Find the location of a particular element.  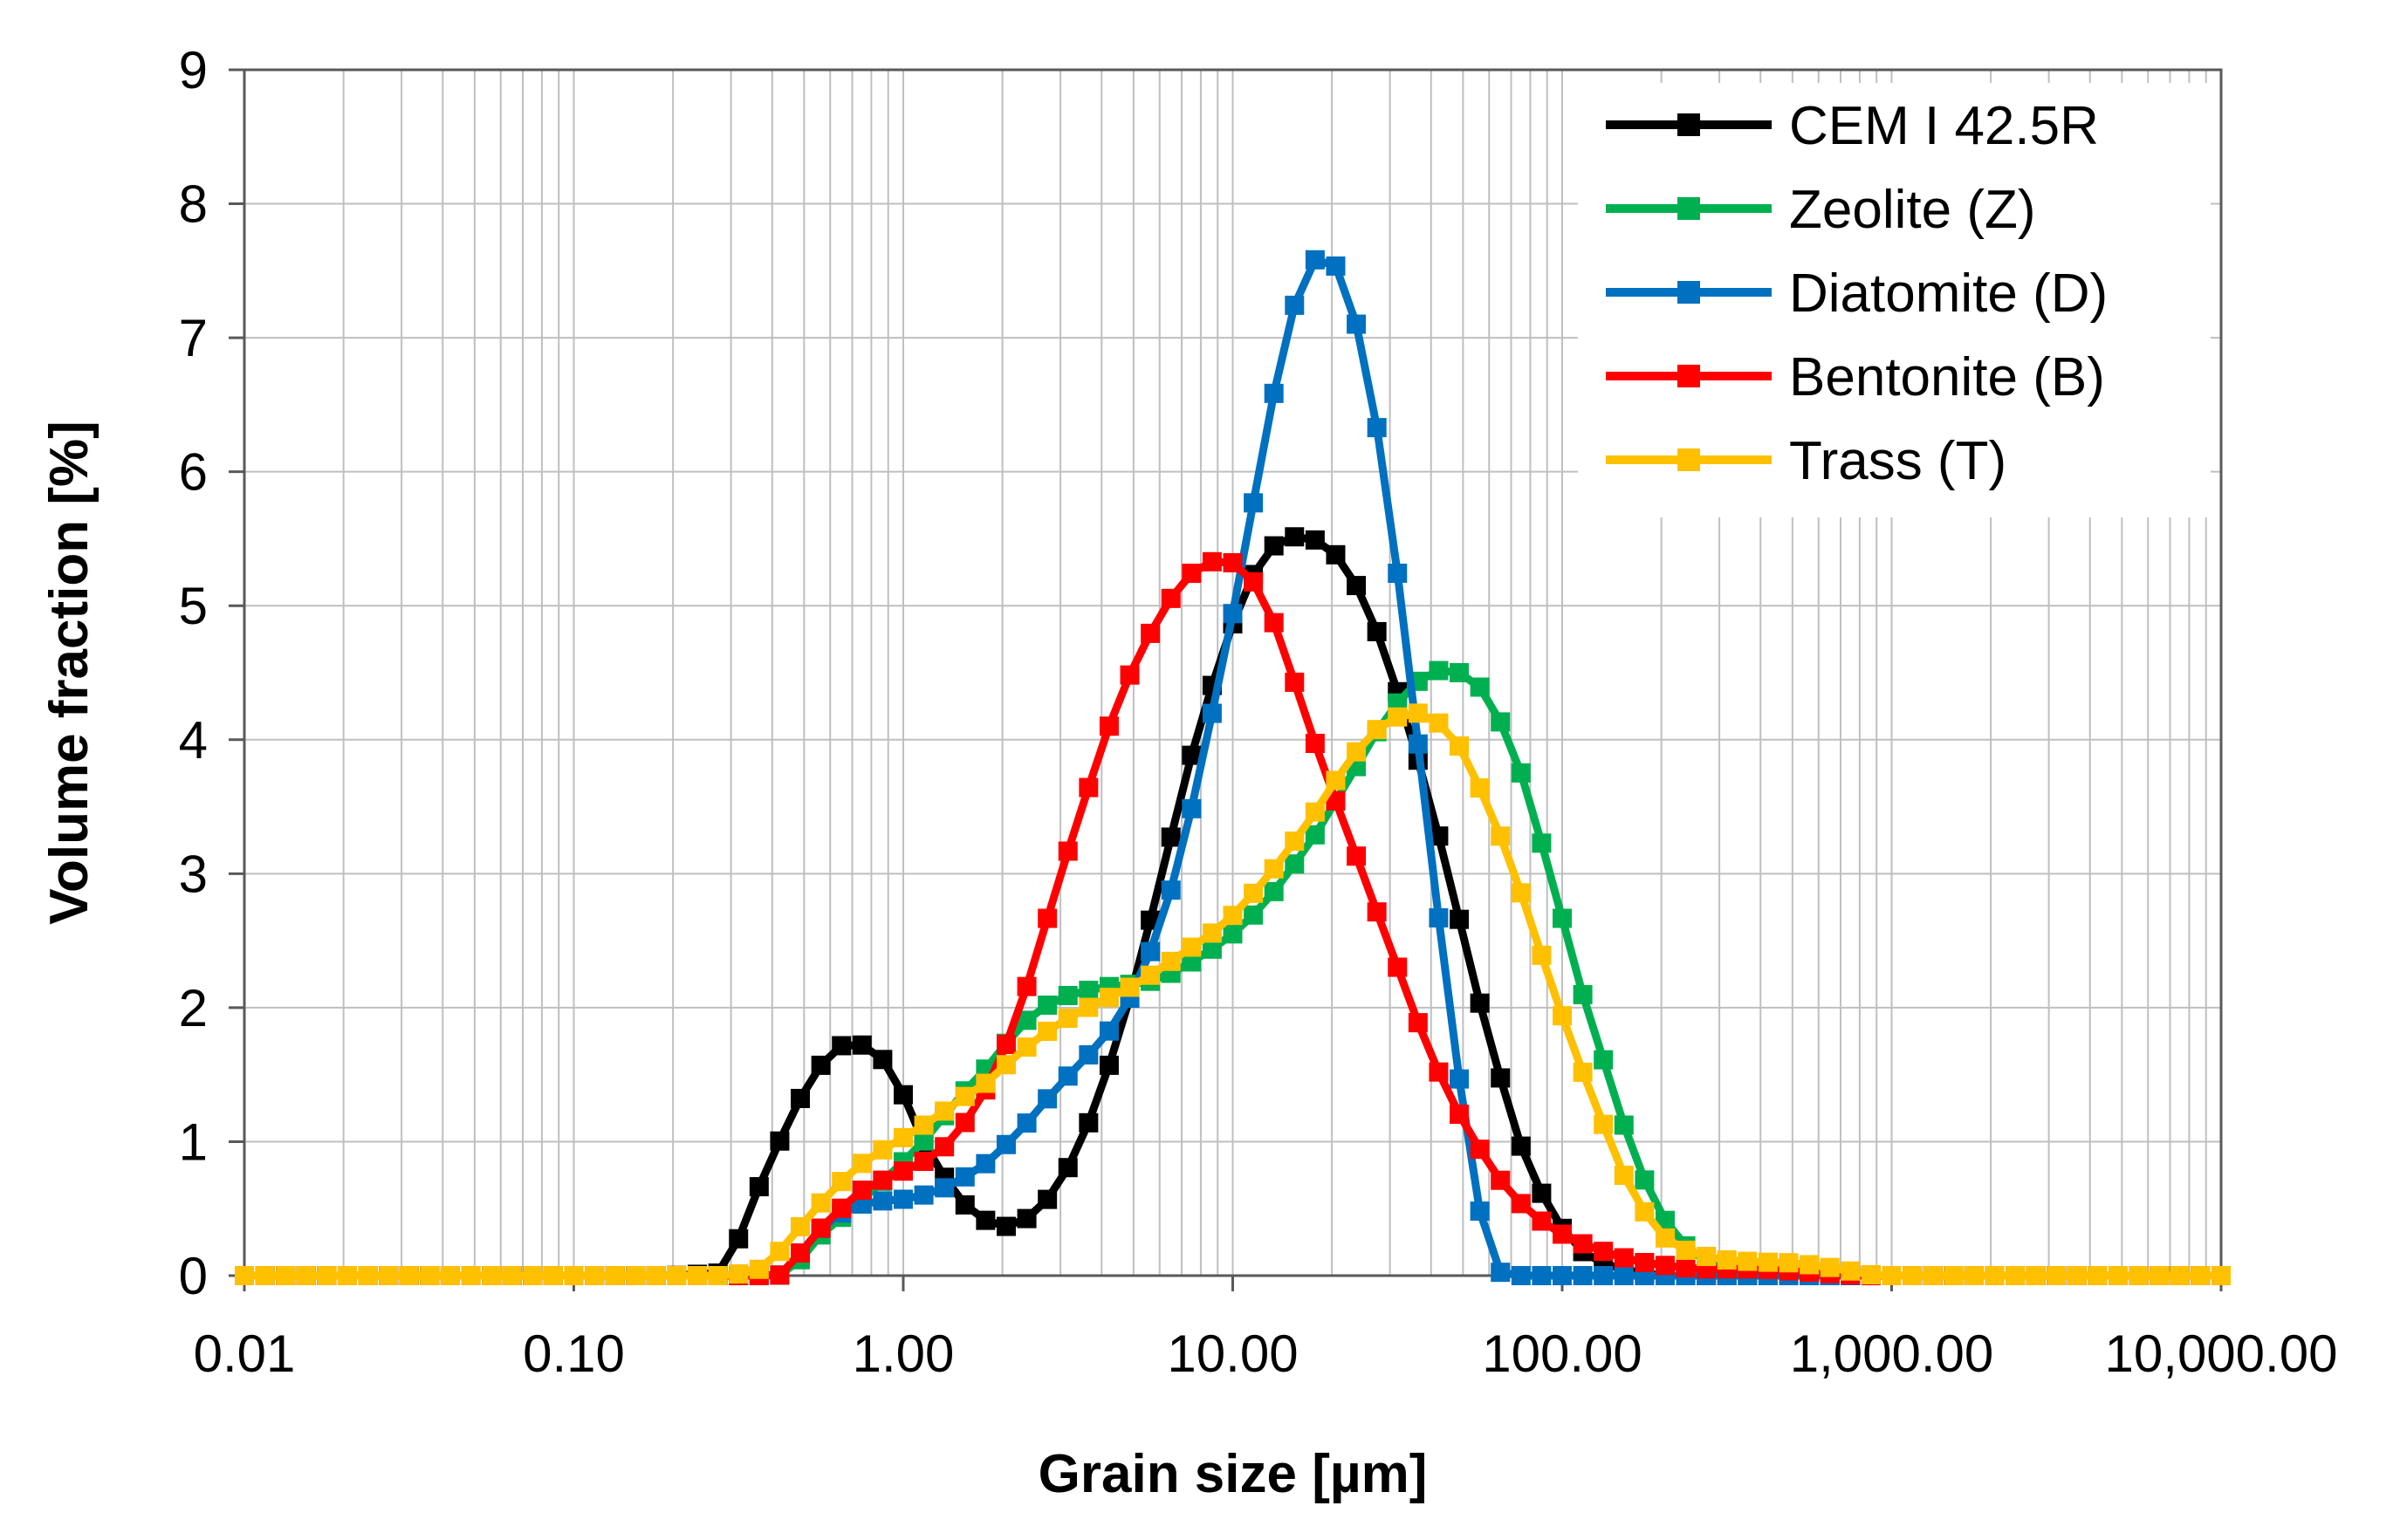

legend-entry: Diatomite (D) is located at coordinates (1857, 294).